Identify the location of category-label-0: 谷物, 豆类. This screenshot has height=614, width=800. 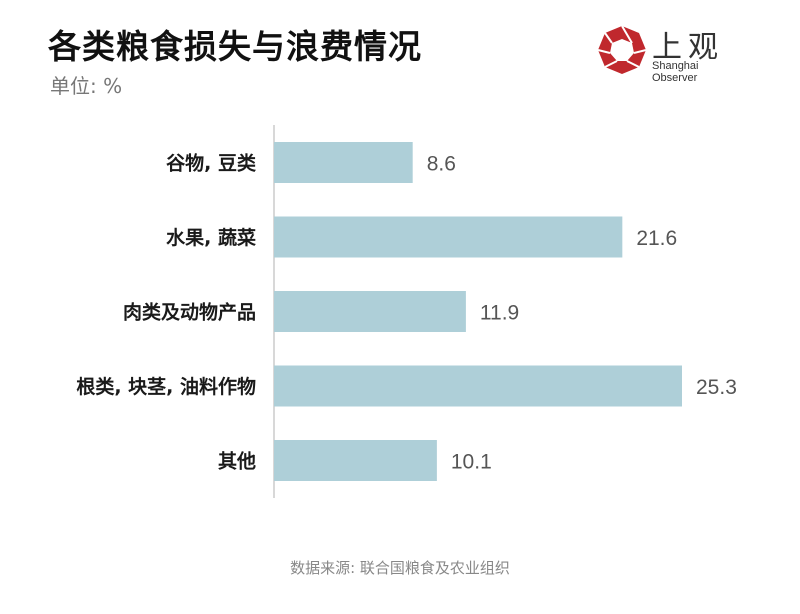
(211, 163).